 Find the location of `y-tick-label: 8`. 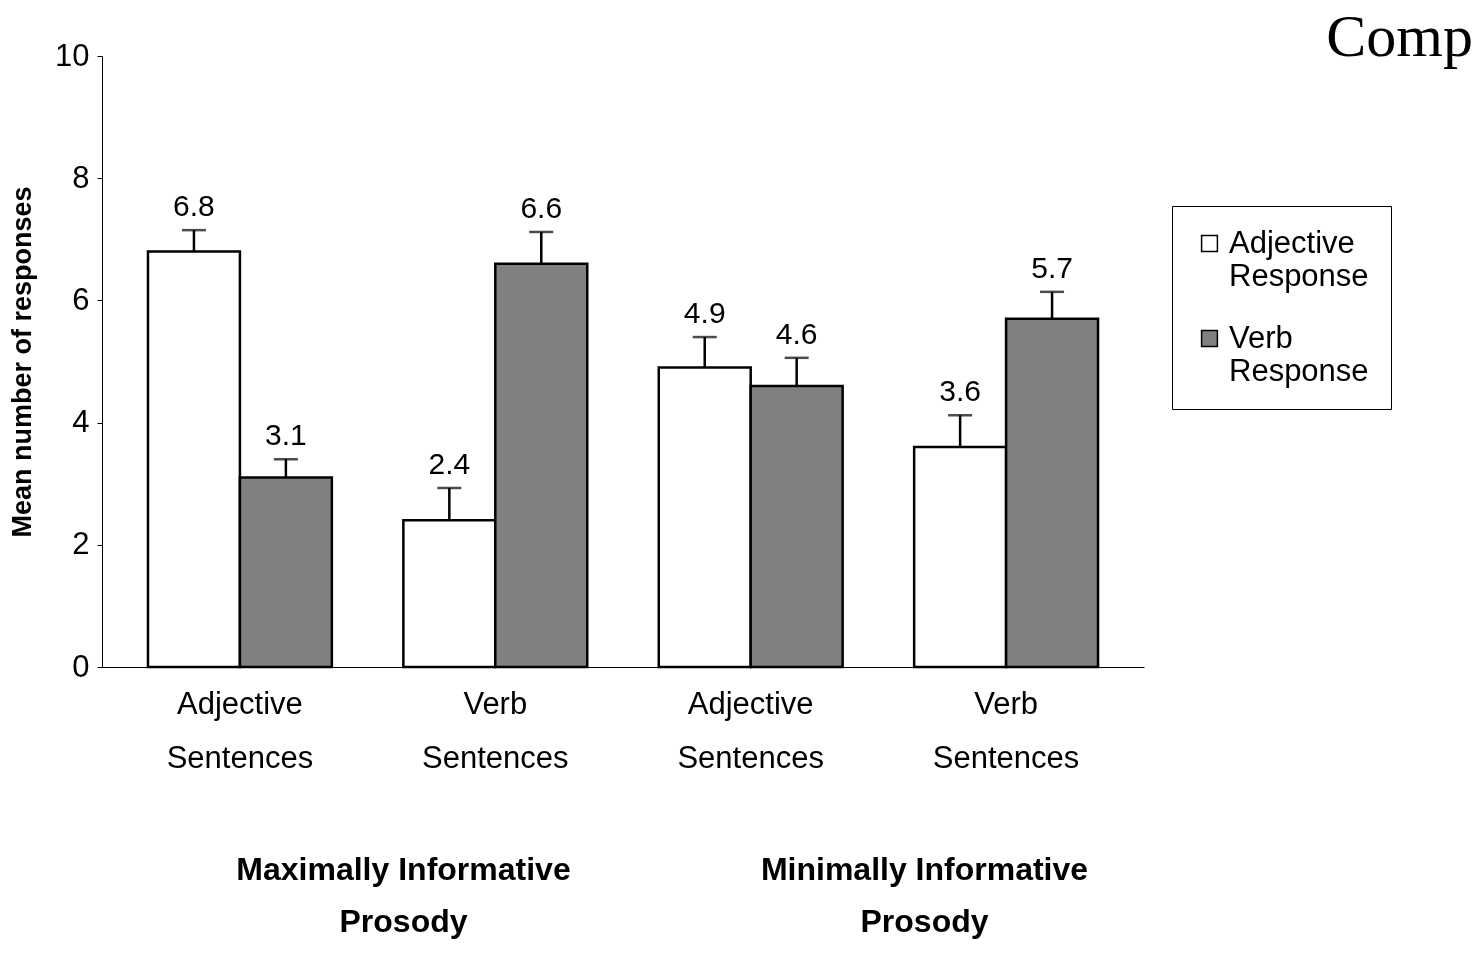

y-tick-label: 8 is located at coordinates (81, 177).